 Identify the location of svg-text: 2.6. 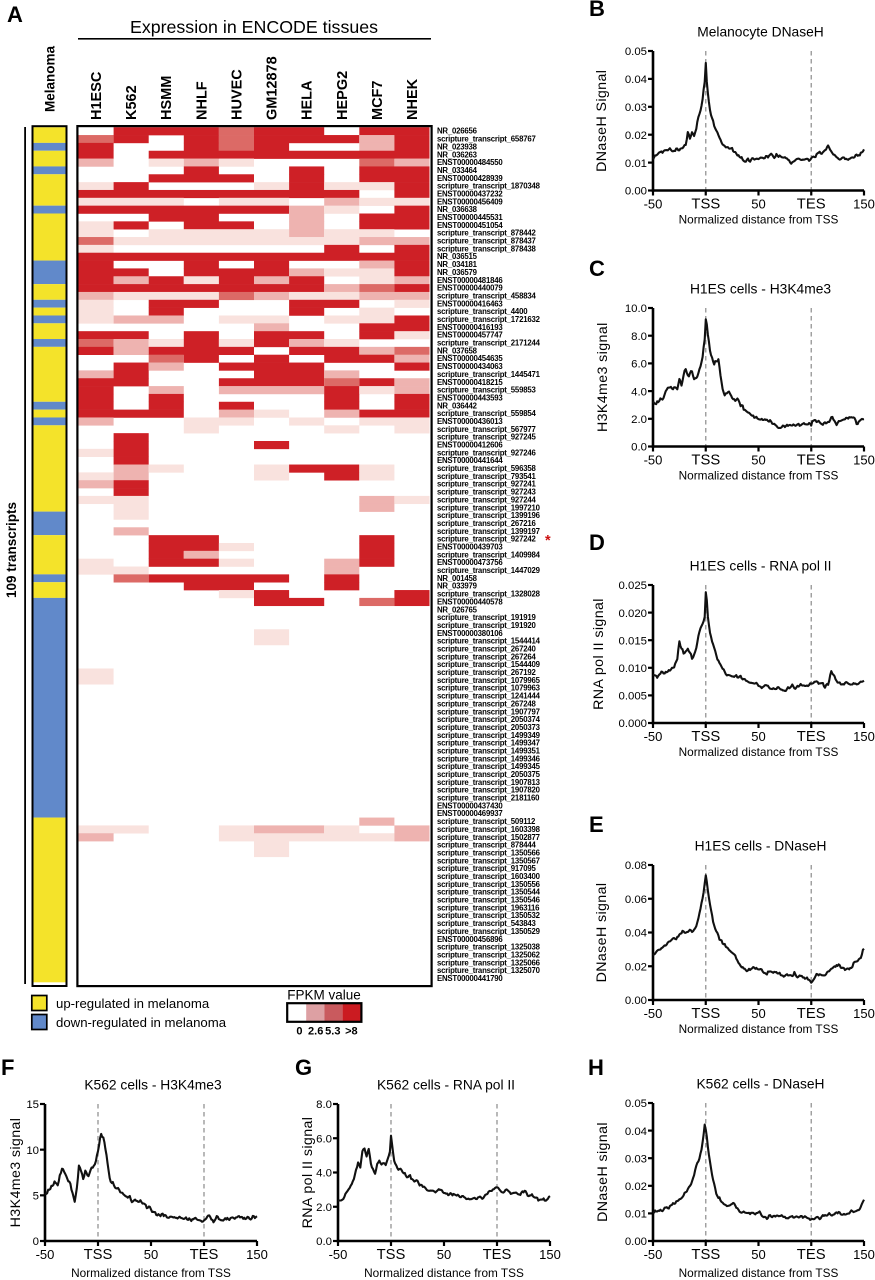
(315, 1032).